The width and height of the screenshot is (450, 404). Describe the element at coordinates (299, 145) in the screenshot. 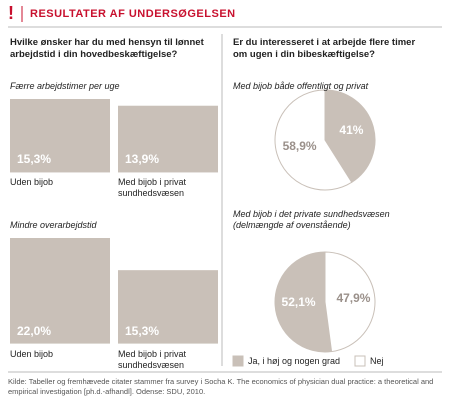

I see `value-label: 58,9%` at that location.